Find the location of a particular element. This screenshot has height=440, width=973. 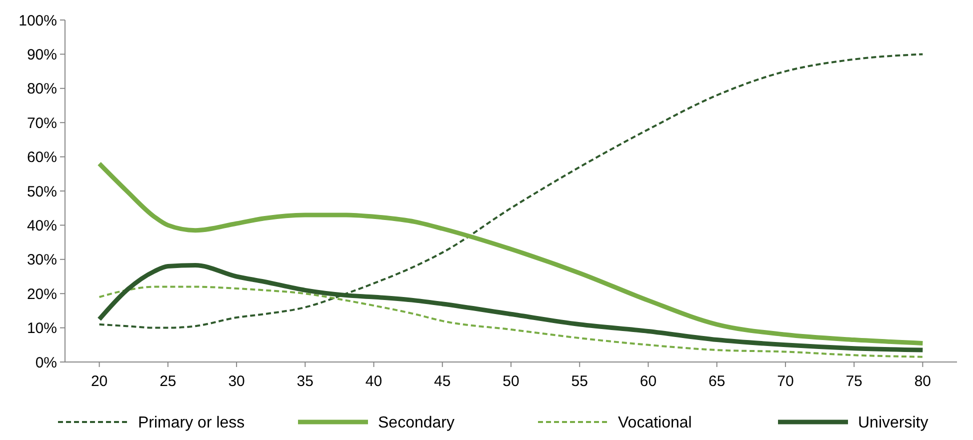

x-tick-label: 45 is located at coordinates (442, 381).